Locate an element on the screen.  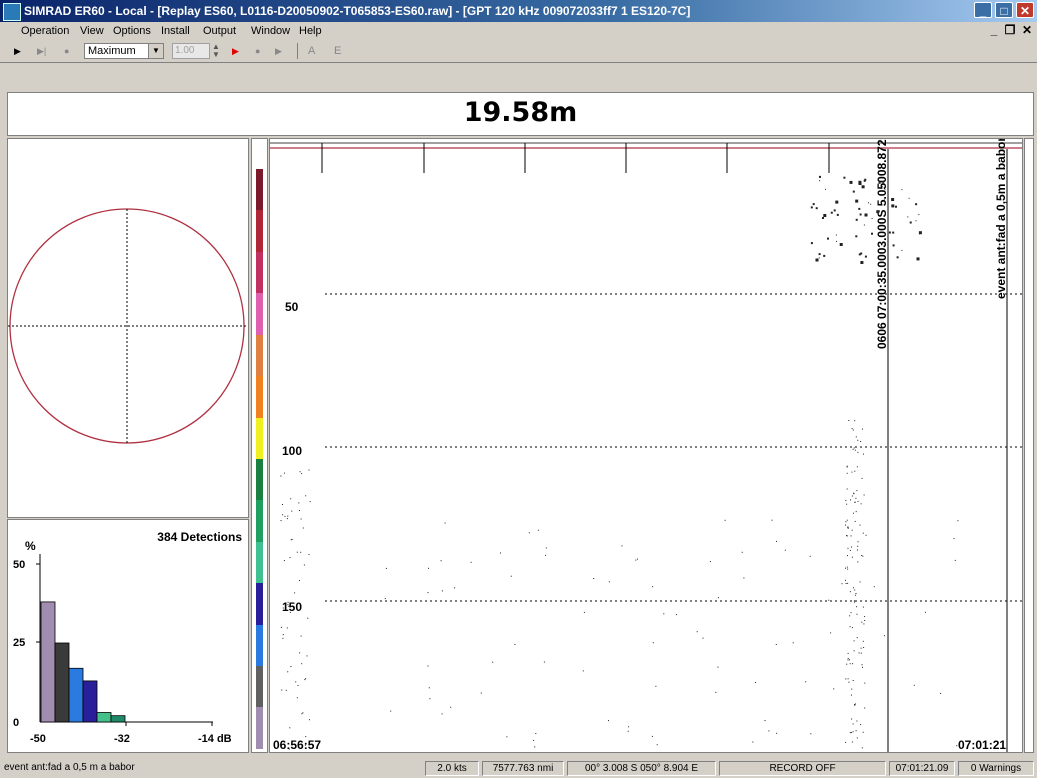
step-input: 1.00 is located at coordinates (191, 51).